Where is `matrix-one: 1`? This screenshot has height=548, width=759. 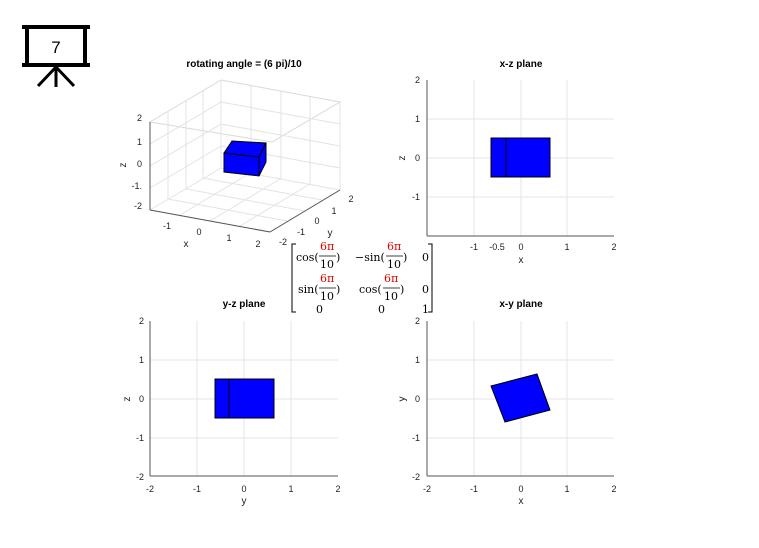 matrix-one: 1 is located at coordinates (425, 309).